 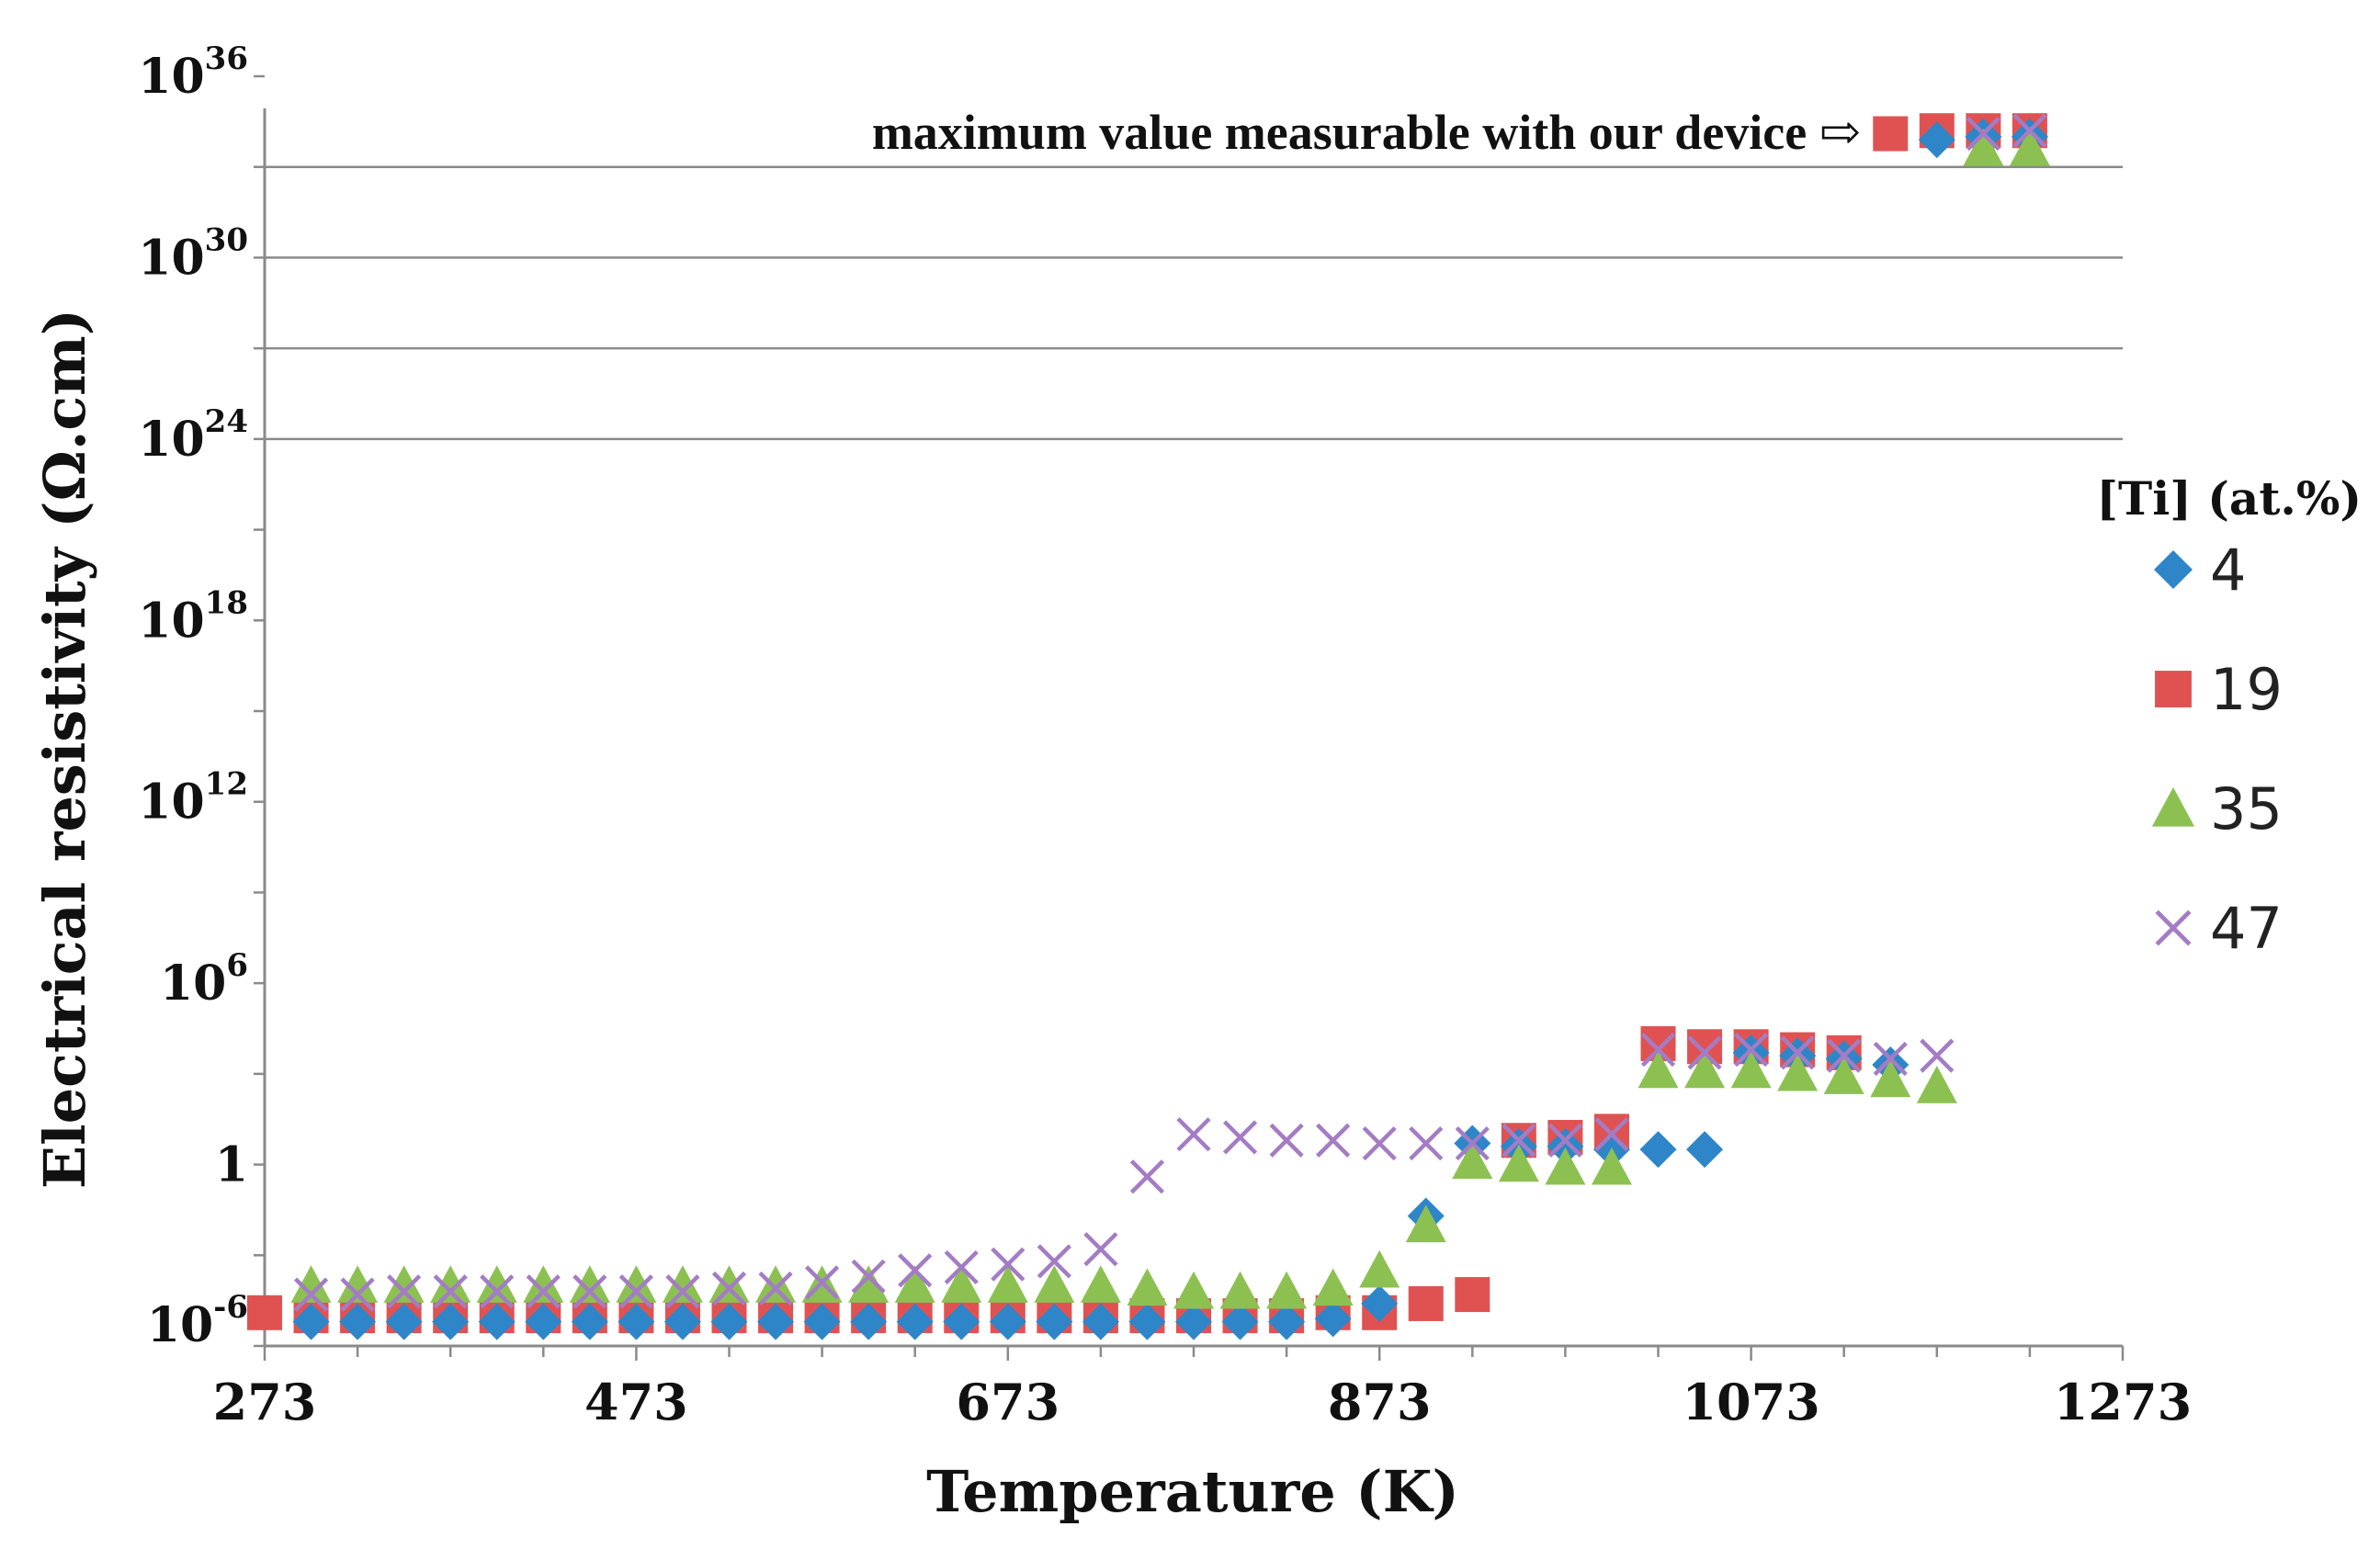 I want to click on legend-diamond-icon, so click(x=2173, y=569).